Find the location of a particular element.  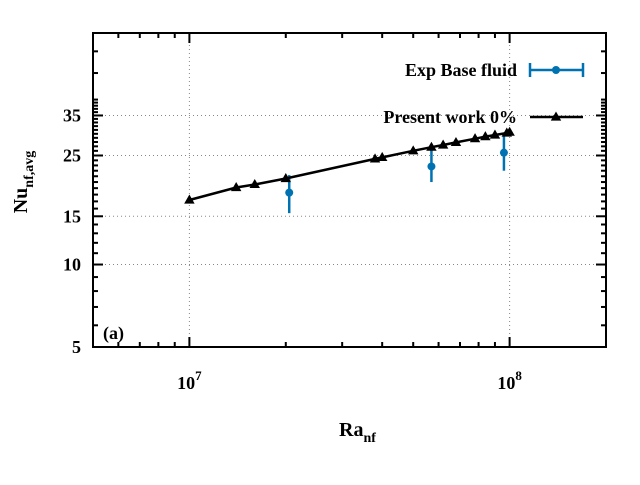

legend-label: Exp Base fluid is located at coordinates (461, 70).